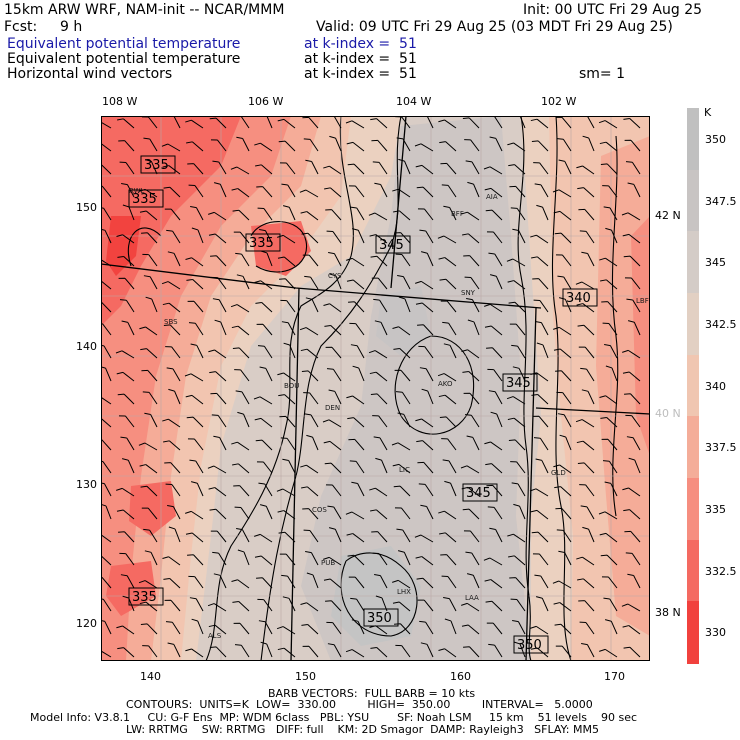 This screenshot has width=740, height=740. What do you see at coordinates (404, 592) in the screenshot?
I see `station-label: LHX` at bounding box center [404, 592].